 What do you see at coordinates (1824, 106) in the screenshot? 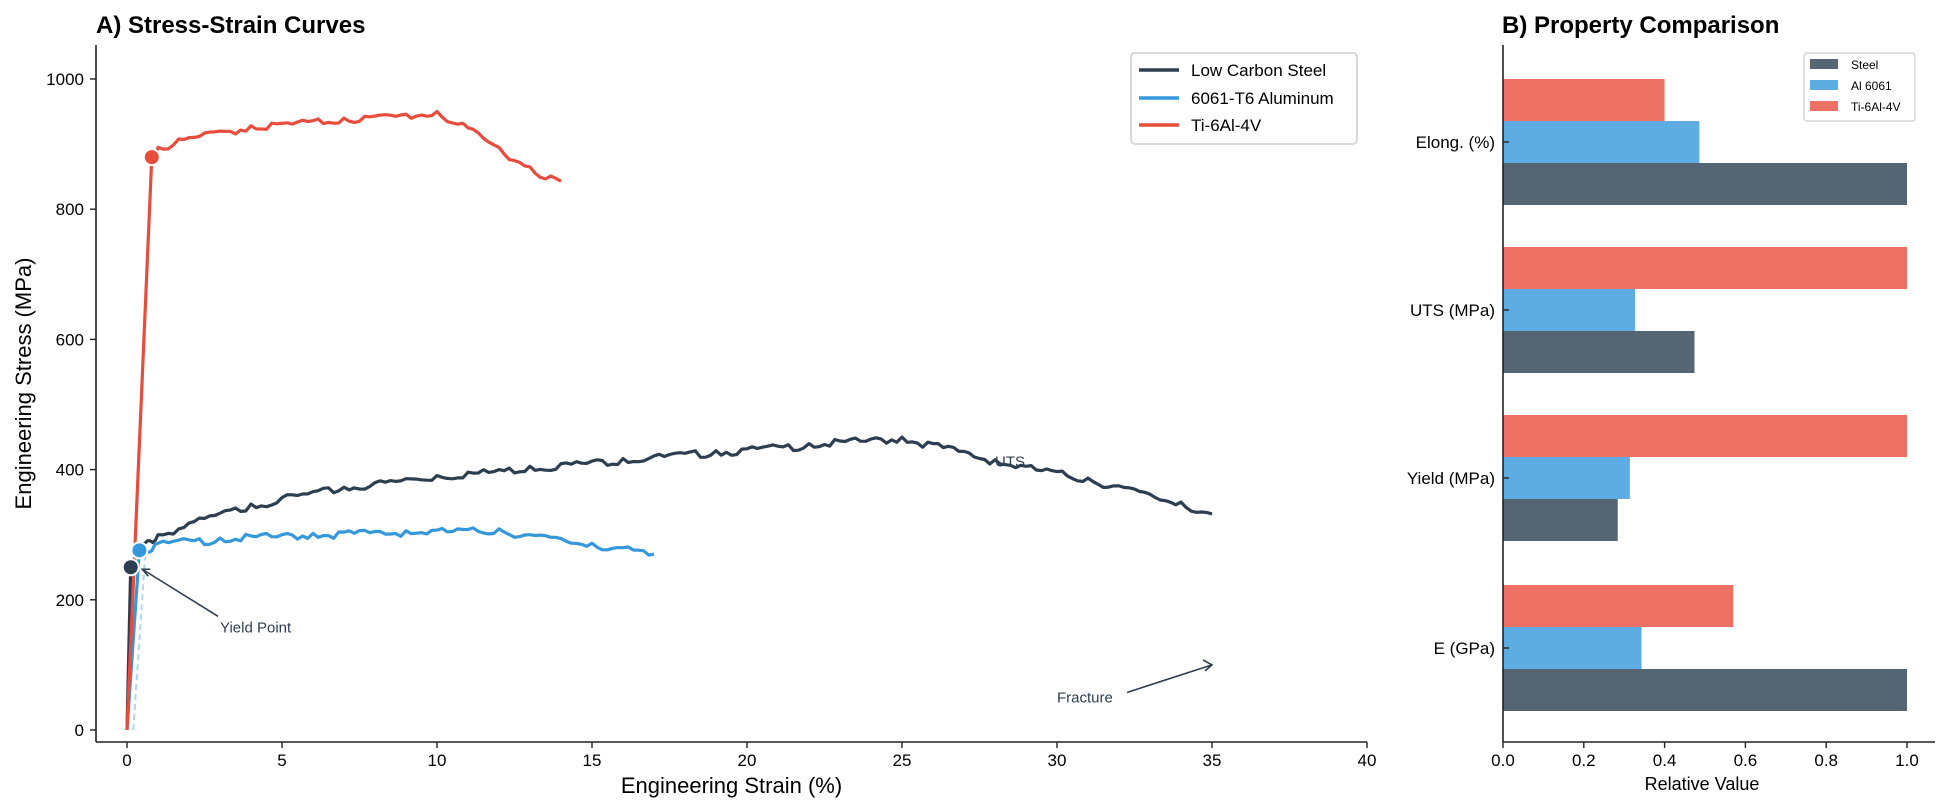
I see `legend-b-swatch-ti` at bounding box center [1824, 106].